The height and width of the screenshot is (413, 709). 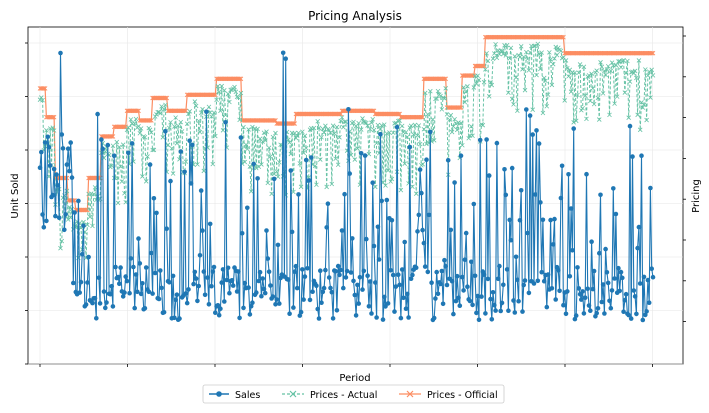 What do you see at coordinates (343, 395) in the screenshot?
I see `legend-actual-label: Prices - Actual` at bounding box center [343, 395].